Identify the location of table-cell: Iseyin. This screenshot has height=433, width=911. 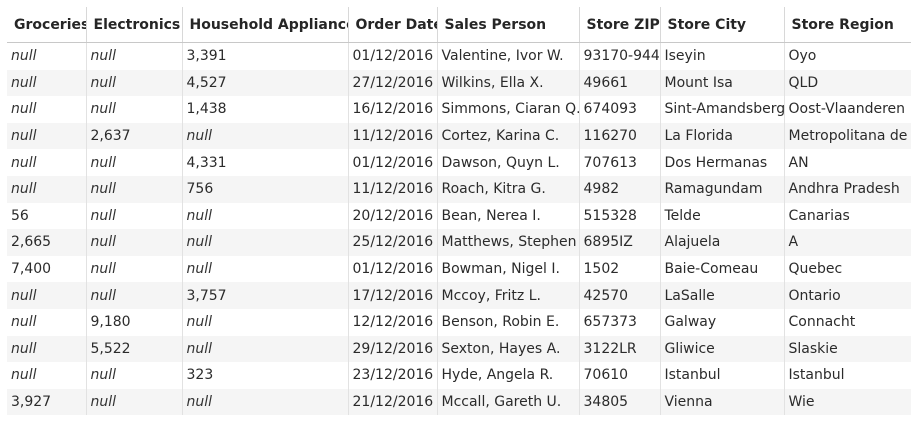
(722, 56).